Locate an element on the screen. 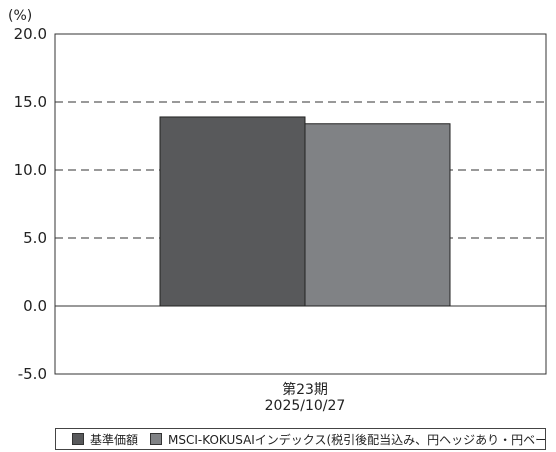 Image resolution: width=556 pixels, height=452 pixels. y-tick-label: 10.0 is located at coordinates (30, 170).